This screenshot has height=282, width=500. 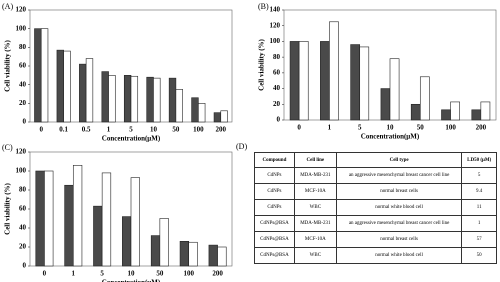 I want to click on table-cell: MCF-10A, so click(x=315, y=191).